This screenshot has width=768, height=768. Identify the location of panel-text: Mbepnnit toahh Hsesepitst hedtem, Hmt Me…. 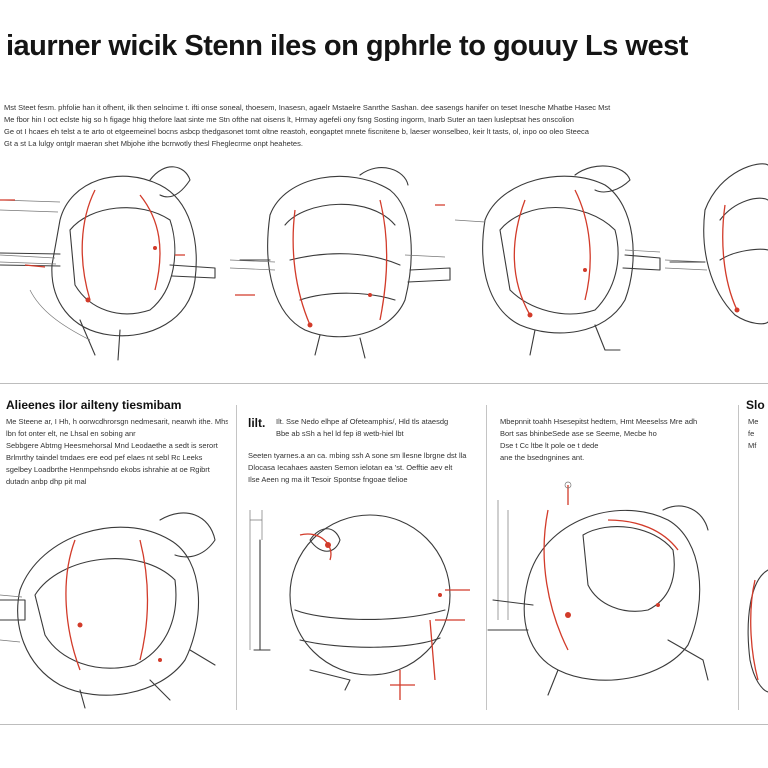
(615, 440).